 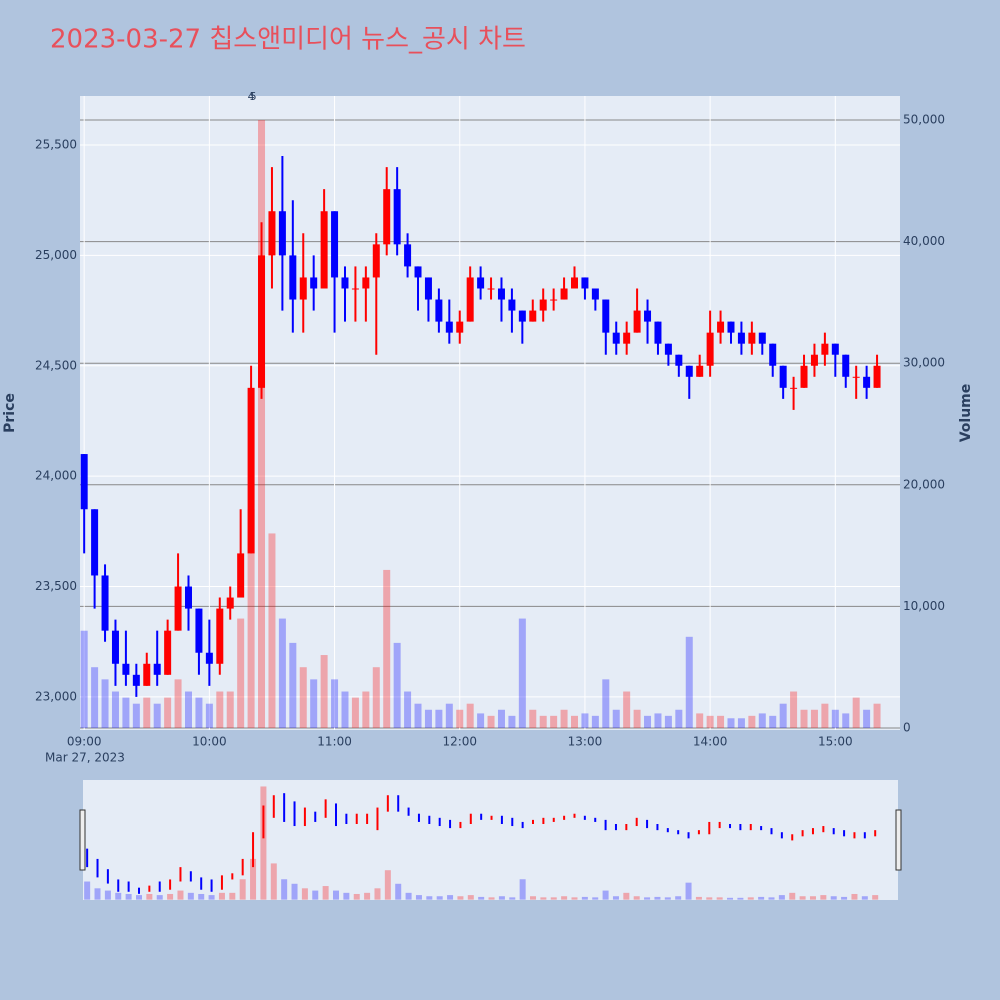 What do you see at coordinates (84, 742) in the screenshot?
I see `x-tick-label: 09:00` at bounding box center [84, 742].